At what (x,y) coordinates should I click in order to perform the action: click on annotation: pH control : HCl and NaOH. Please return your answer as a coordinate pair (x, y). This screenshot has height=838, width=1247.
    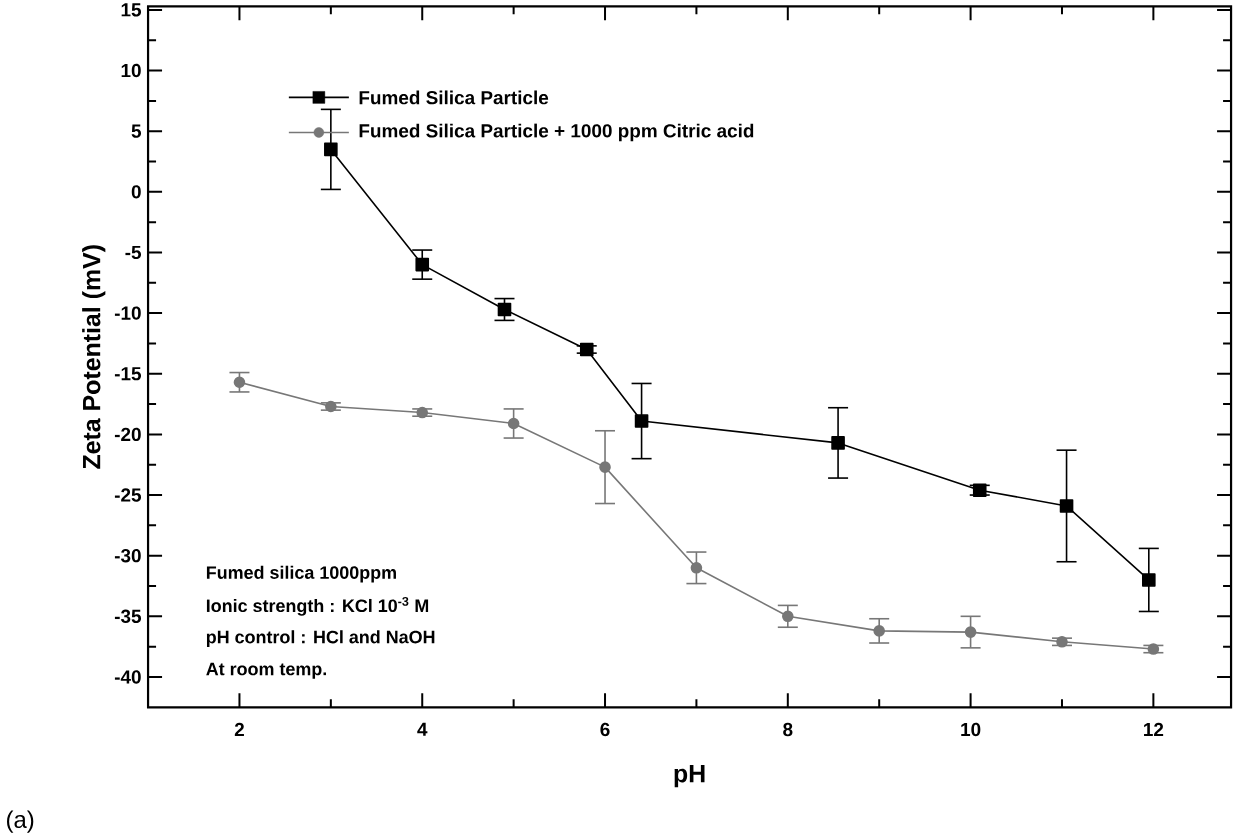
    Looking at the image, I should click on (320, 638).